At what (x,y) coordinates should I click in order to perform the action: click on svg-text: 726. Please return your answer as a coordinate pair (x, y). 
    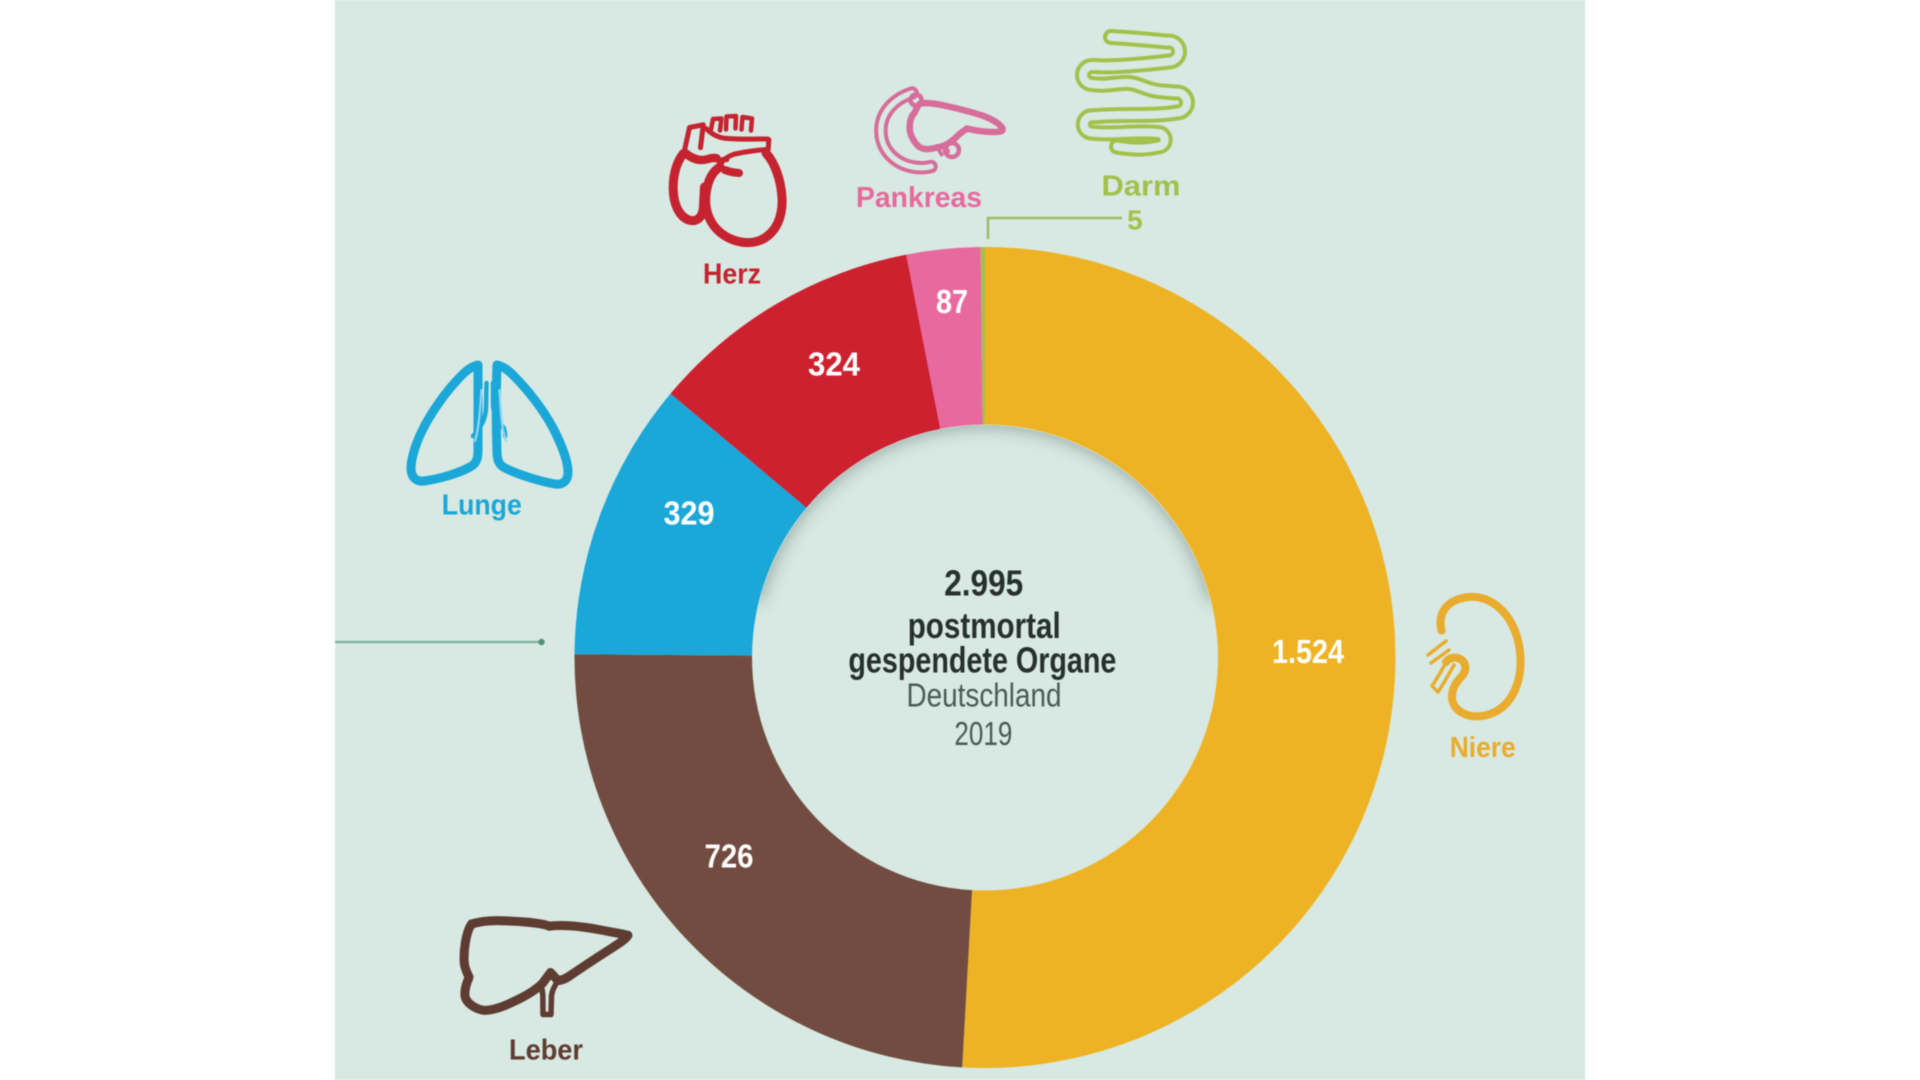
    Looking at the image, I should click on (729, 855).